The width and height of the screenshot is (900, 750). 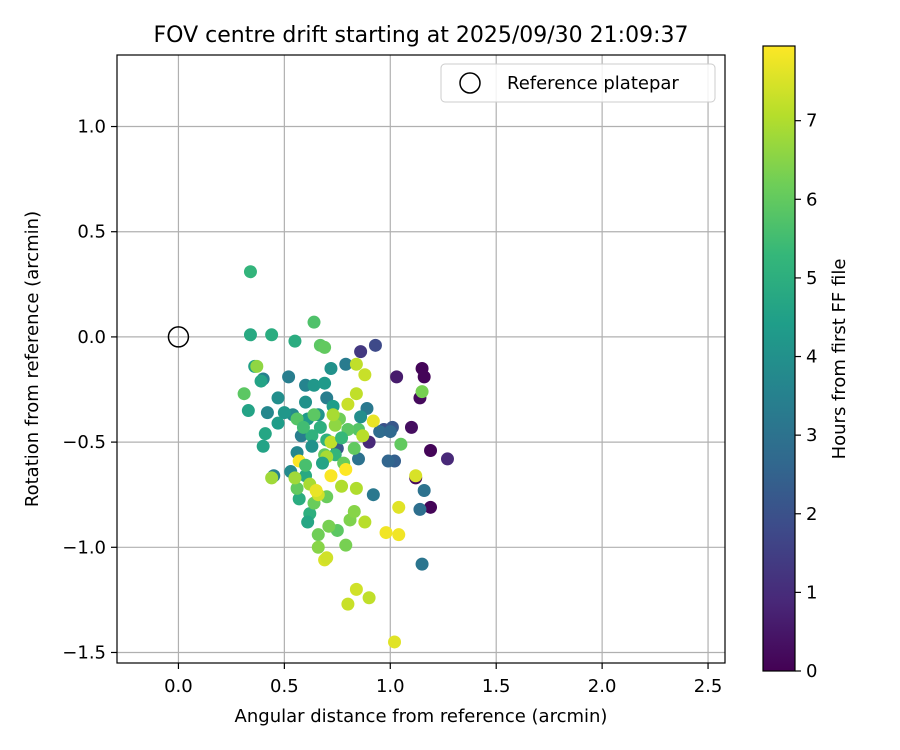 I want to click on colorbar-tick-label: 4, so click(x=811, y=357).